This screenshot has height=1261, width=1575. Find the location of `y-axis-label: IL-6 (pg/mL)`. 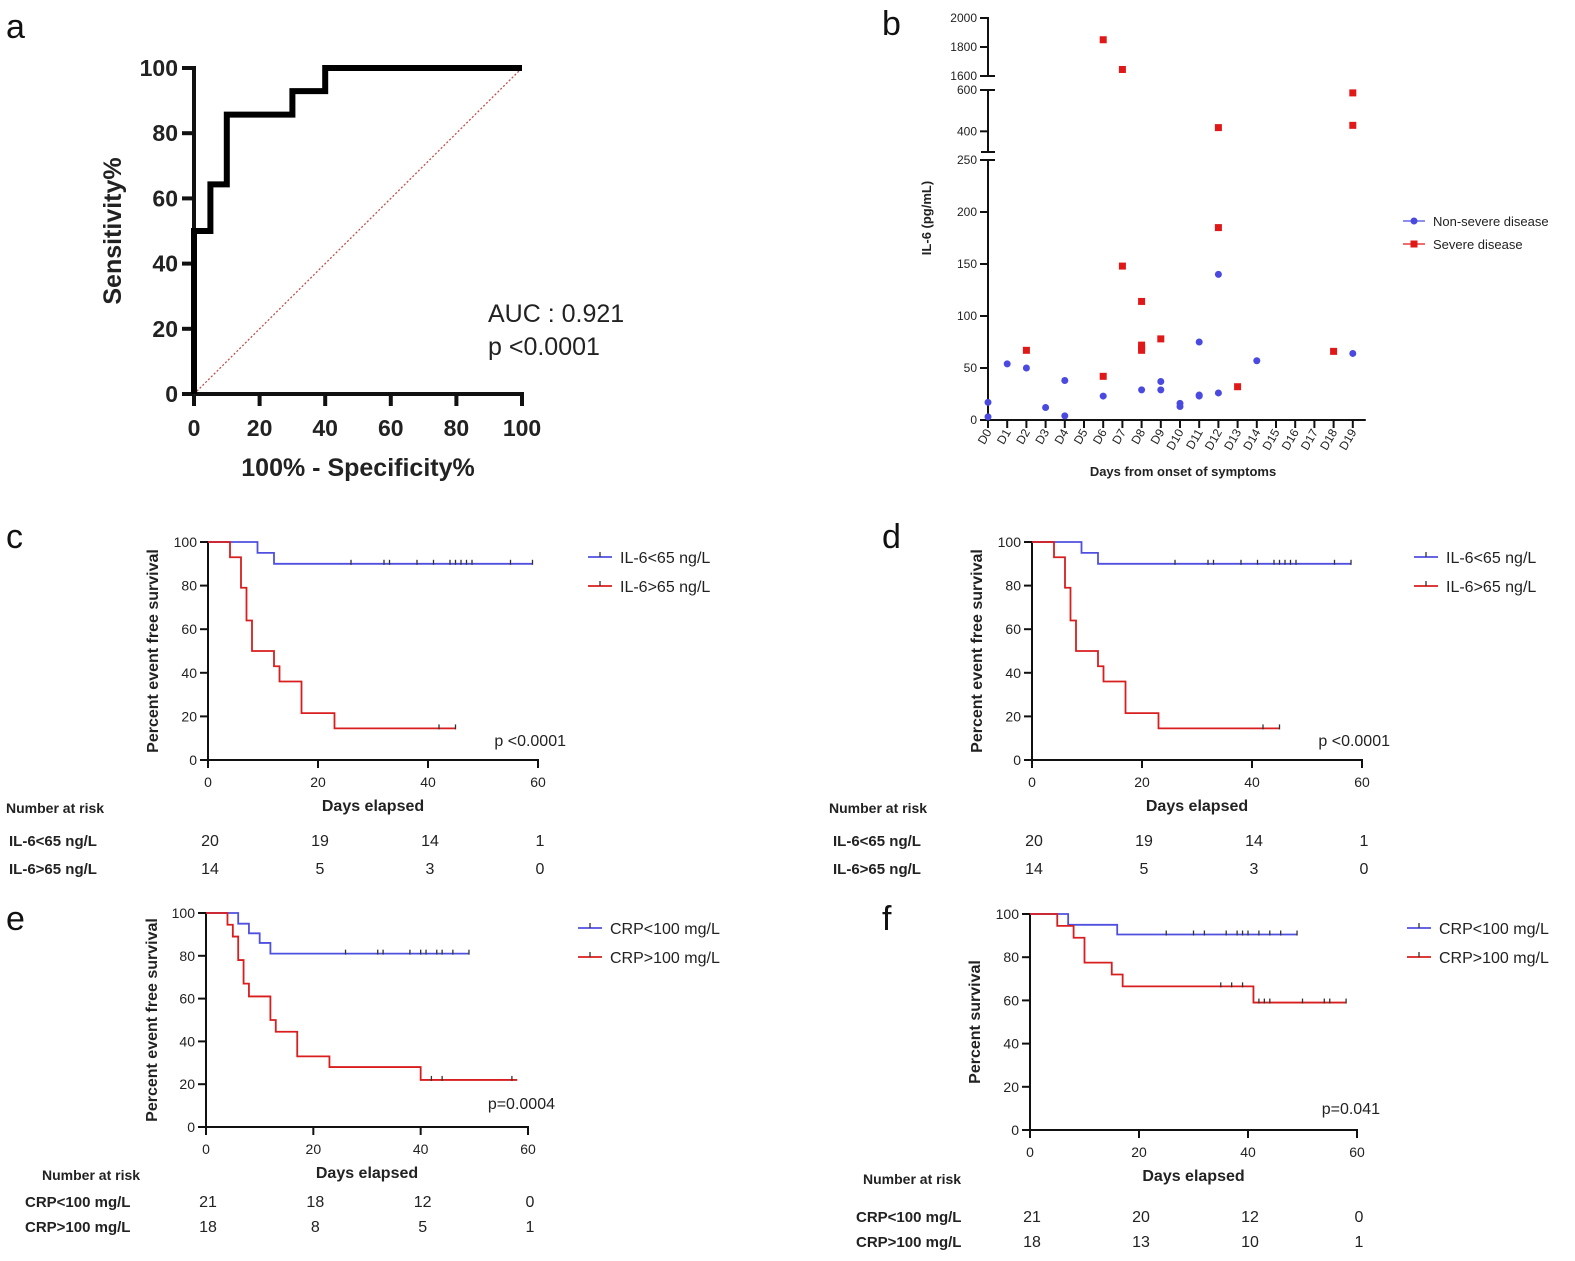

y-axis-label: IL-6 (pg/mL) is located at coordinates (926, 218).